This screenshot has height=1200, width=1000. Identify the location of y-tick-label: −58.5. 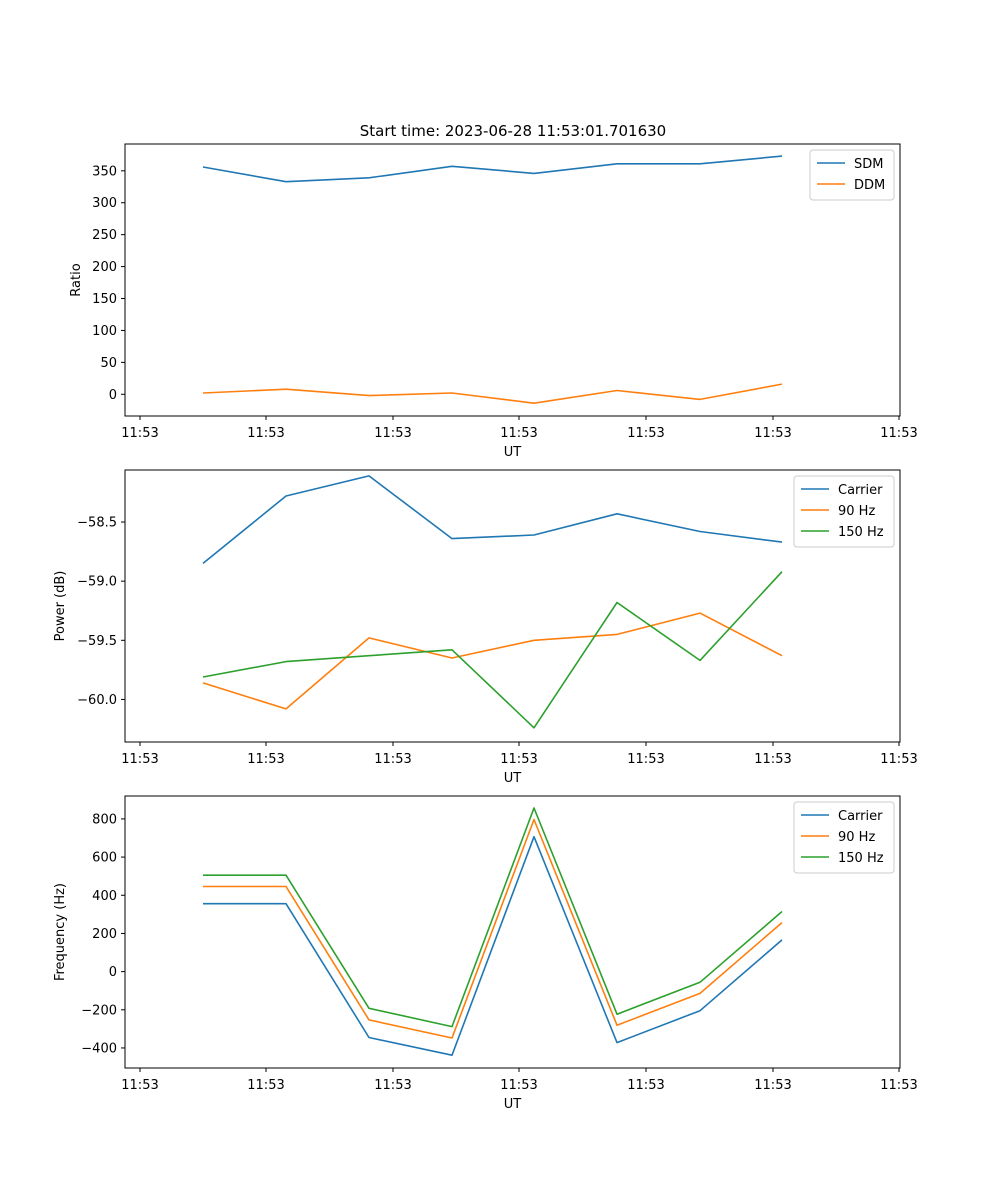
(97, 523).